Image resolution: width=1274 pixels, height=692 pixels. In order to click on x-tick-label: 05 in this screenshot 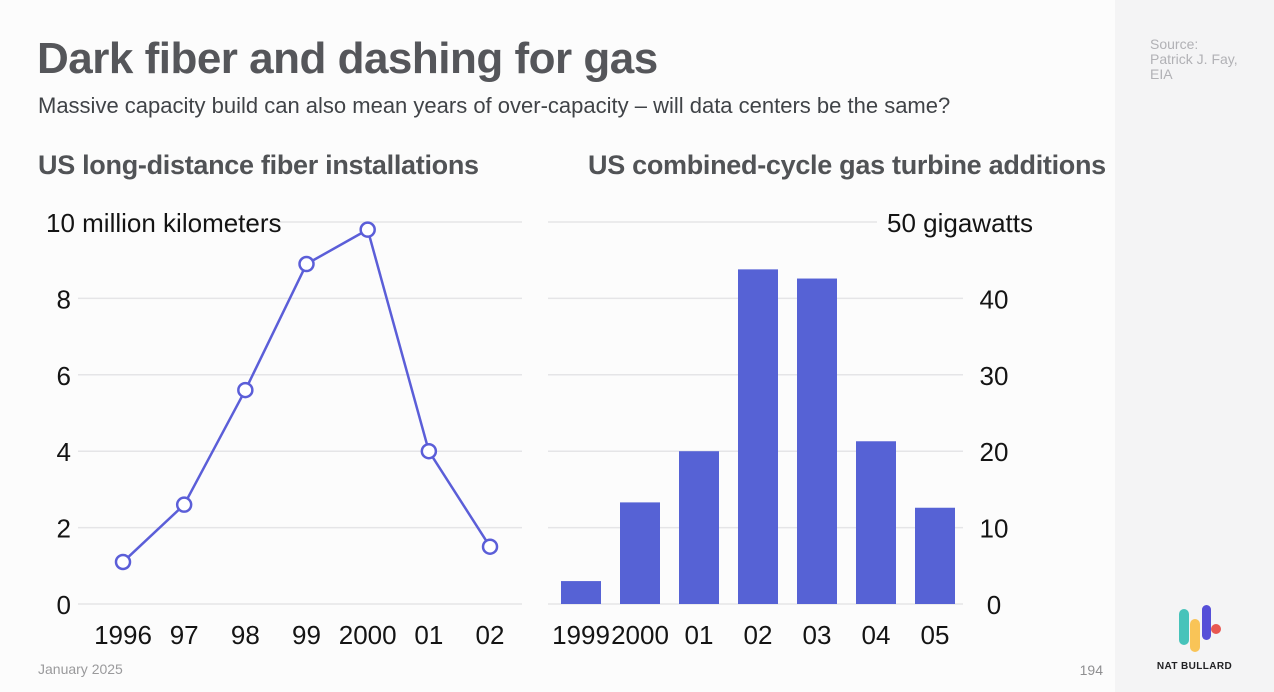, I will do `click(935, 635)`.